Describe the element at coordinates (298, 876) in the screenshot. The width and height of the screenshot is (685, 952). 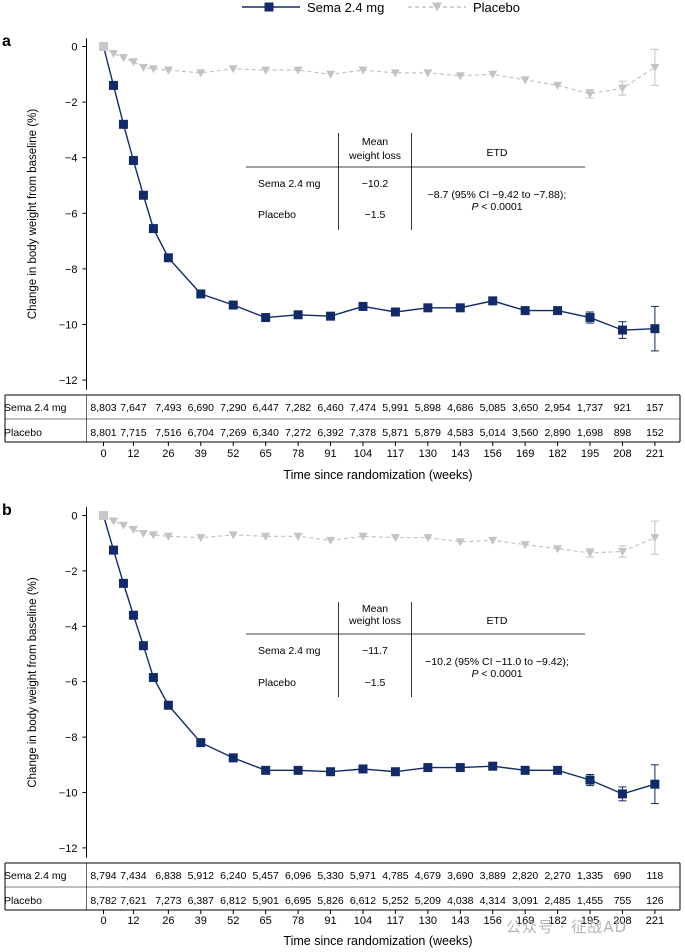
I see `at-risk-count: 6,096` at that location.